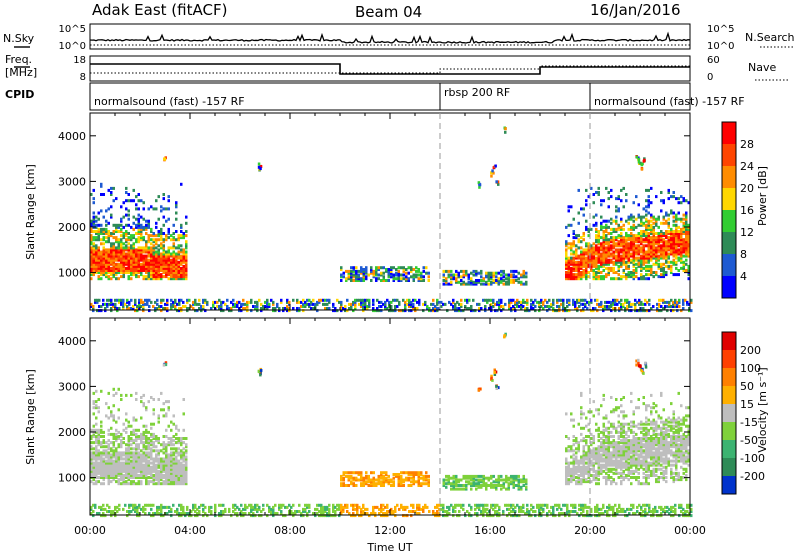 This screenshot has height=558, width=800. Describe the element at coordinates (72, 29) in the screenshot. I see `noise-left-tick-top: 10^5` at that location.